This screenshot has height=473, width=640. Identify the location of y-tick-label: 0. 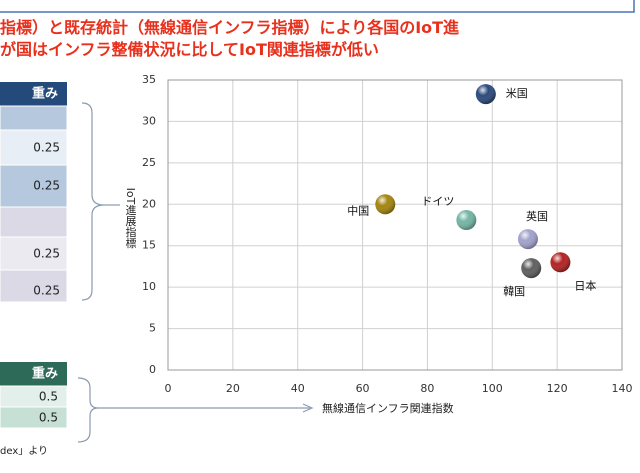
(152, 369).